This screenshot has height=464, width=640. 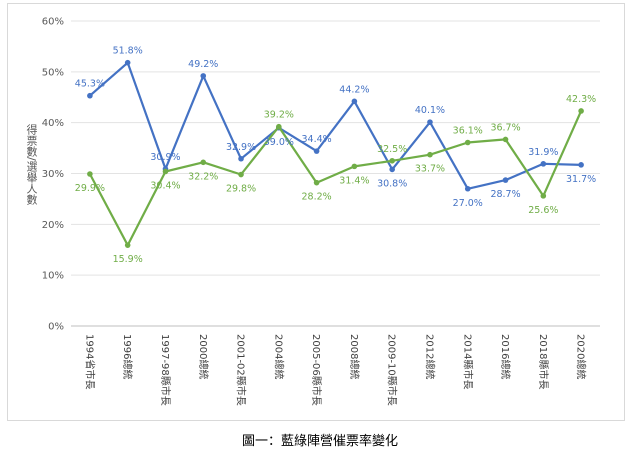 What do you see at coordinates (53, 174) in the screenshot?
I see `y-tick-label: 30%` at bounding box center [53, 174].